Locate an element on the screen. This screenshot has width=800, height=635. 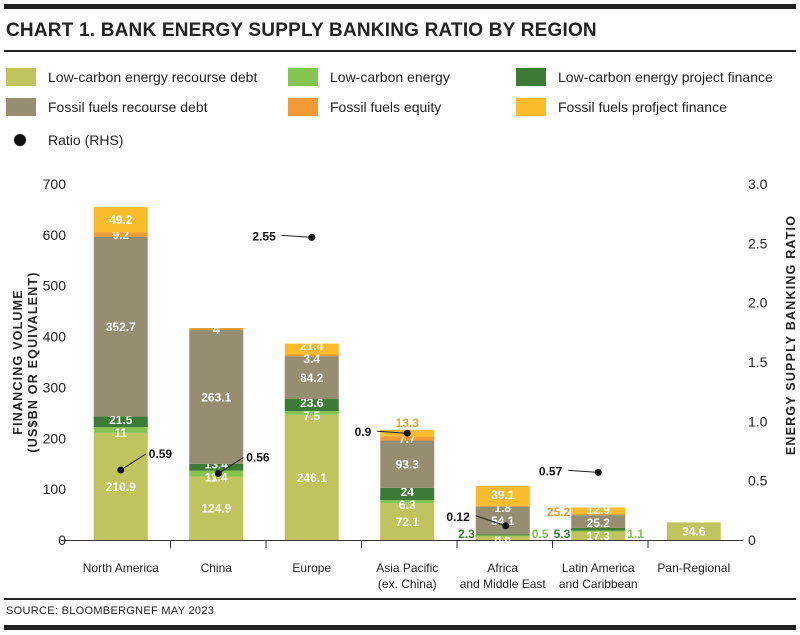
y2-tick-label: 0 is located at coordinates (752, 540).